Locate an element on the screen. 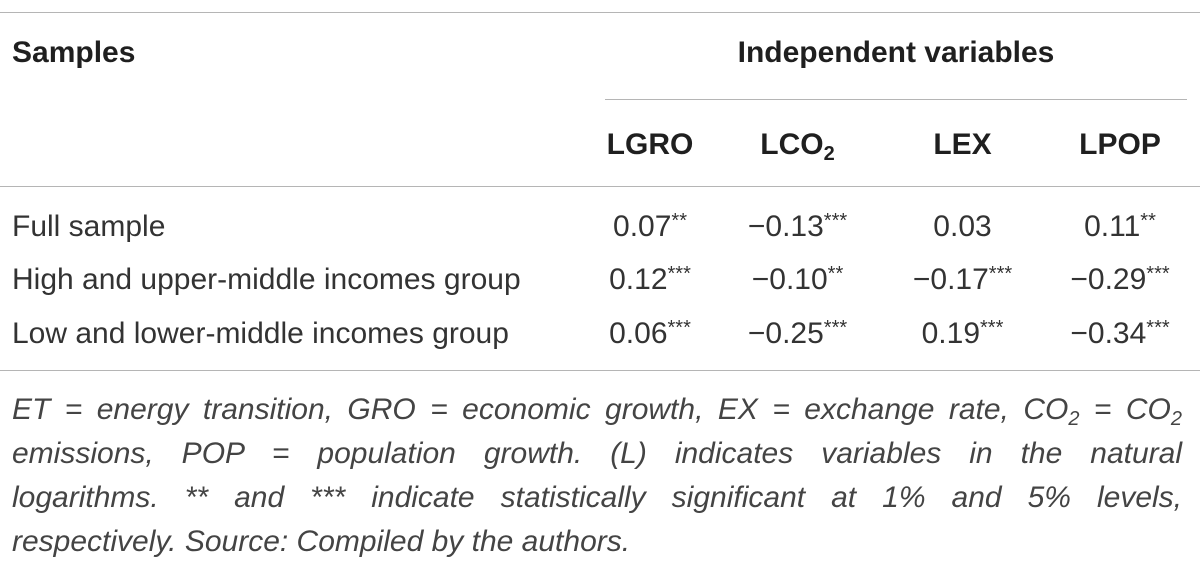 The width and height of the screenshot is (1200, 565). column-header-lco2: LCO2 is located at coordinates (797, 146).